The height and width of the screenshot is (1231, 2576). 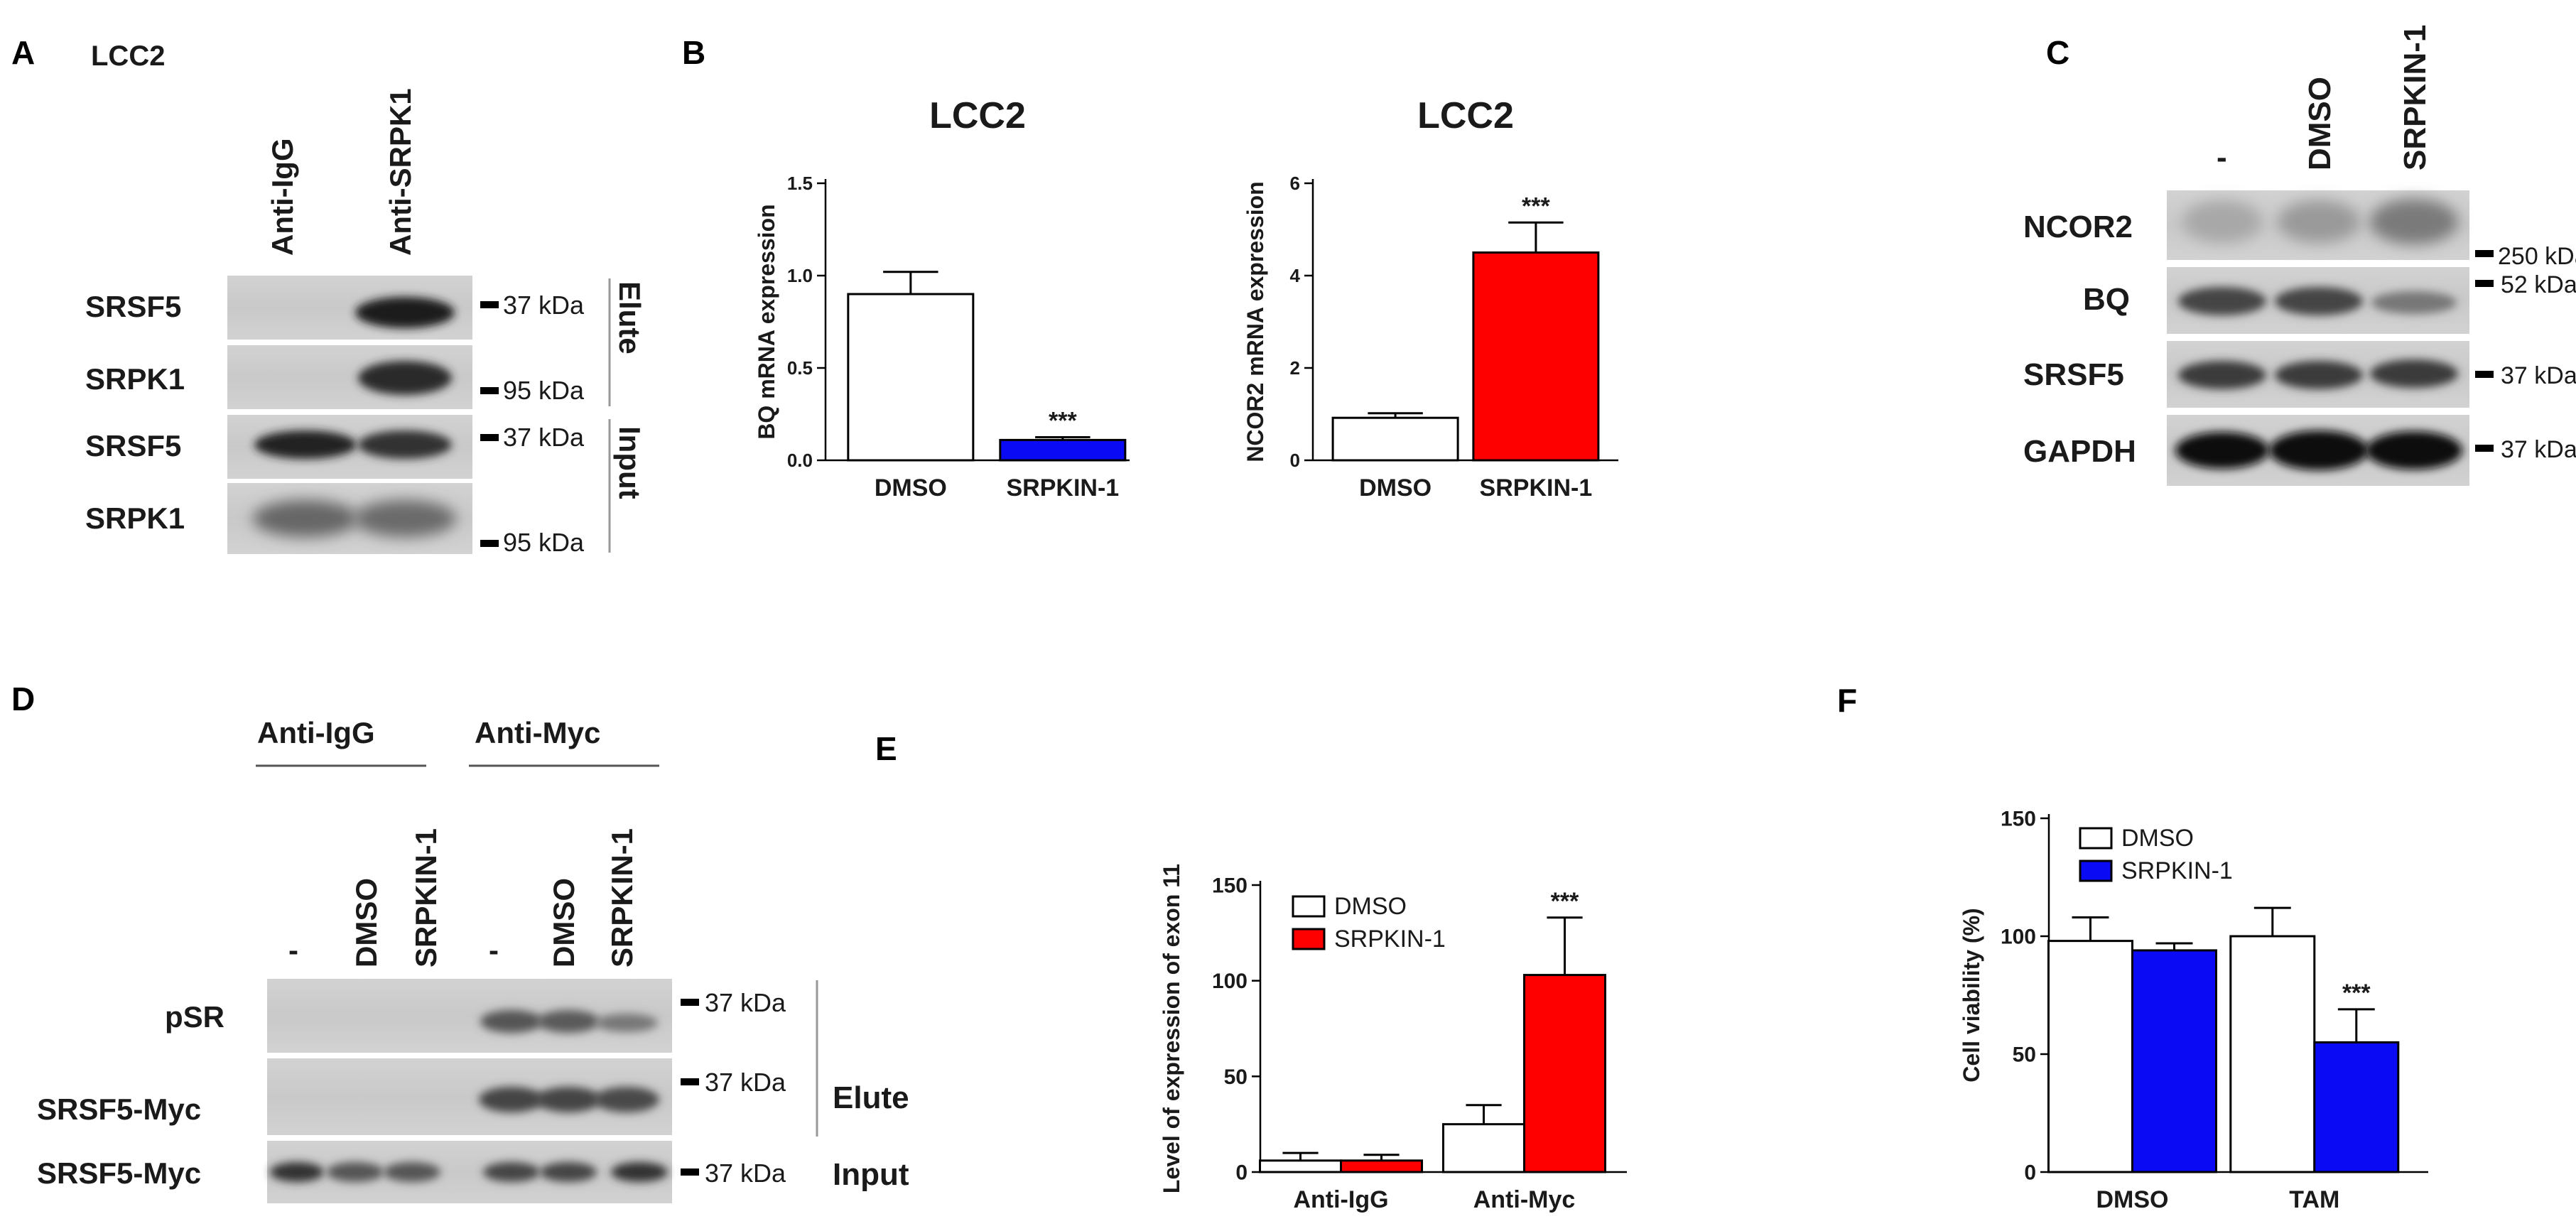 I want to click on panel-d-row-label-2: SRSF5-Myc, so click(x=119, y=1109).